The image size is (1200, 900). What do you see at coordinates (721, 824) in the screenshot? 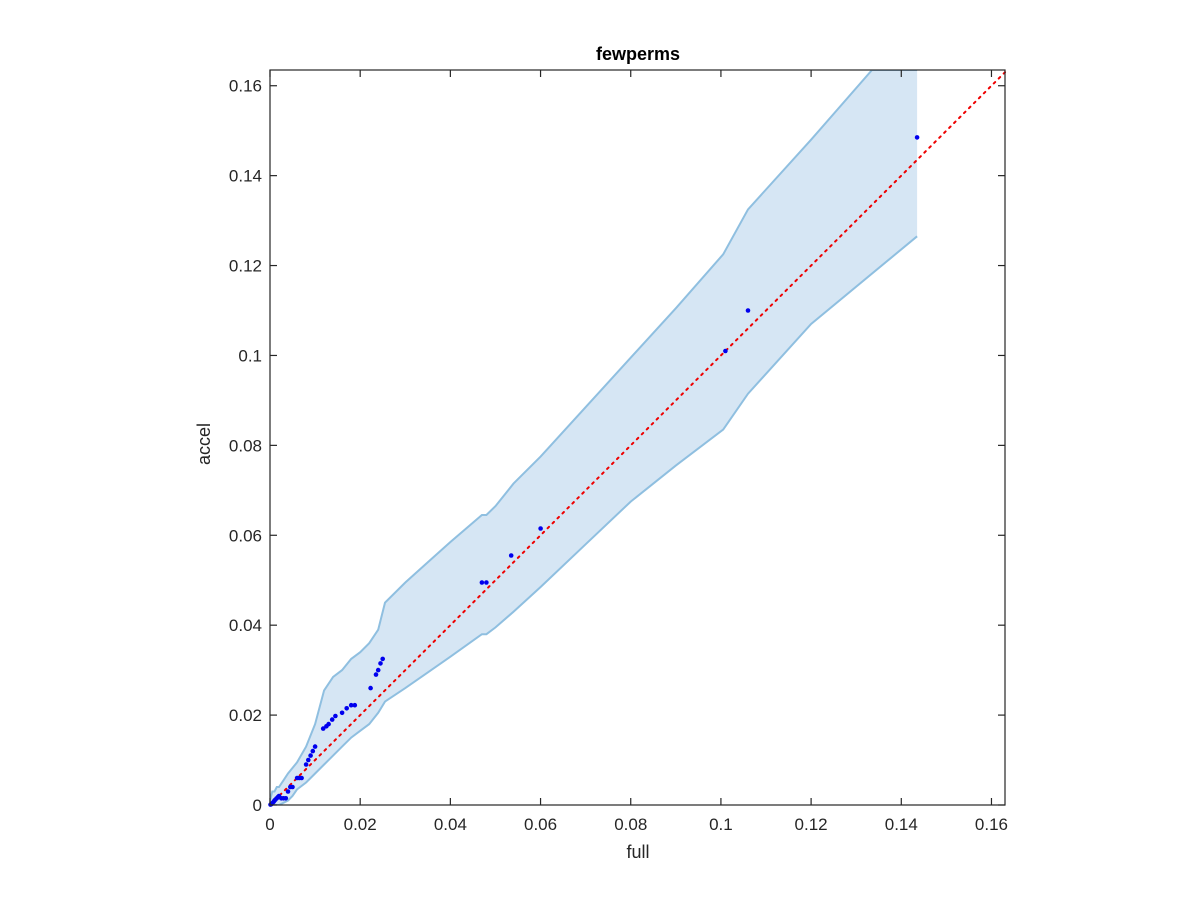
I see `x-tick-label: 0.1` at bounding box center [721, 824].